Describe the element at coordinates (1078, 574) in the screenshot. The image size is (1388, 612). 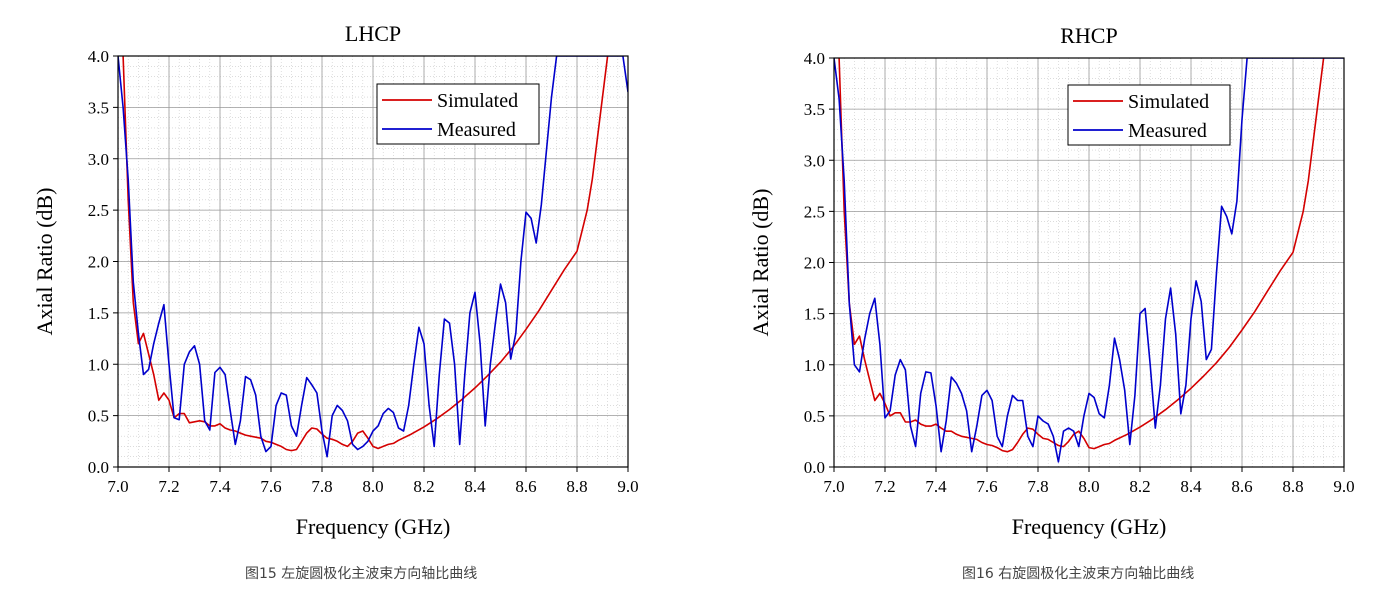
I see `figure-caption-right: 图16 右旋圆极化主波束方向轴比曲线` at that location.